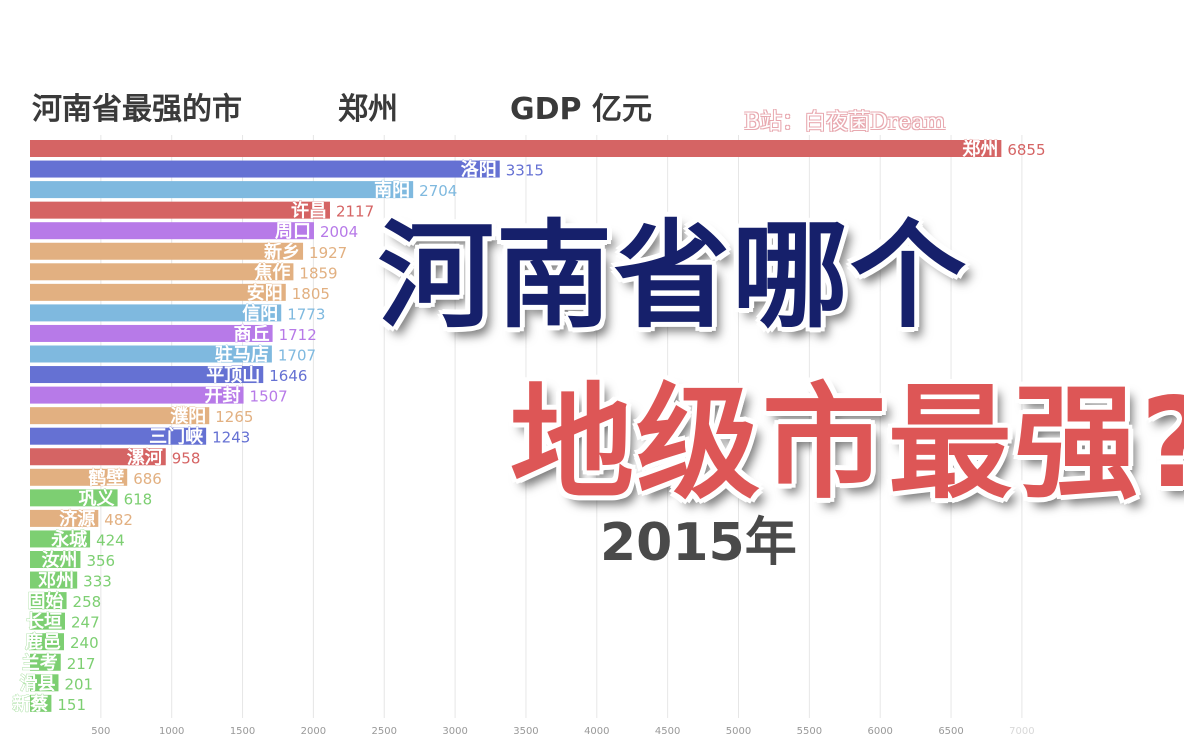 The image size is (1184, 740). What do you see at coordinates (596, 731) in the screenshot?
I see `x-tick-label: 4000` at bounding box center [596, 731].